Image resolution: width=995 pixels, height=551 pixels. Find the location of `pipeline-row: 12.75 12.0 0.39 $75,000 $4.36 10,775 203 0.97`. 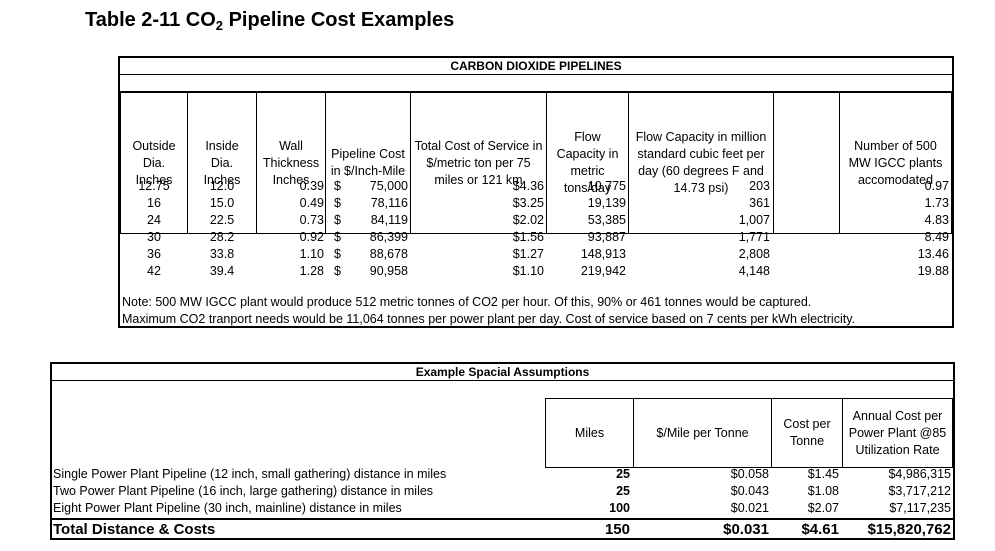

pipeline-row: 12.75 12.0 0.39 $75,000 $4.36 10,775 203 0.97 is located at coordinates (536, 186).